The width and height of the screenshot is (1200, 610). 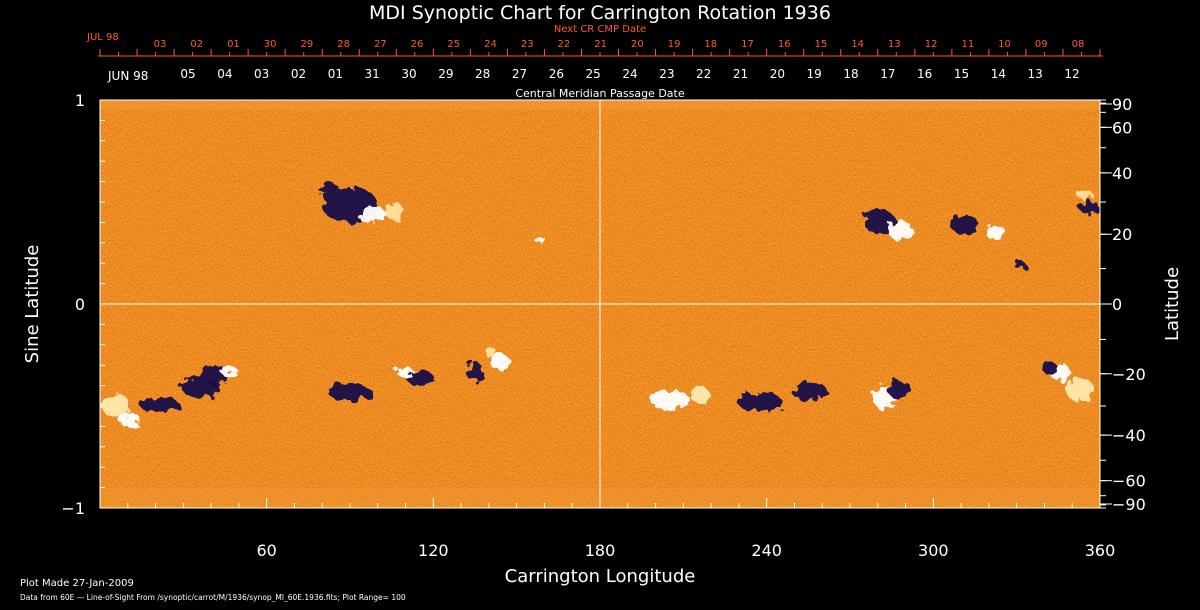 What do you see at coordinates (187, 74) in the screenshot?
I see `top-inner-date: 05` at bounding box center [187, 74].